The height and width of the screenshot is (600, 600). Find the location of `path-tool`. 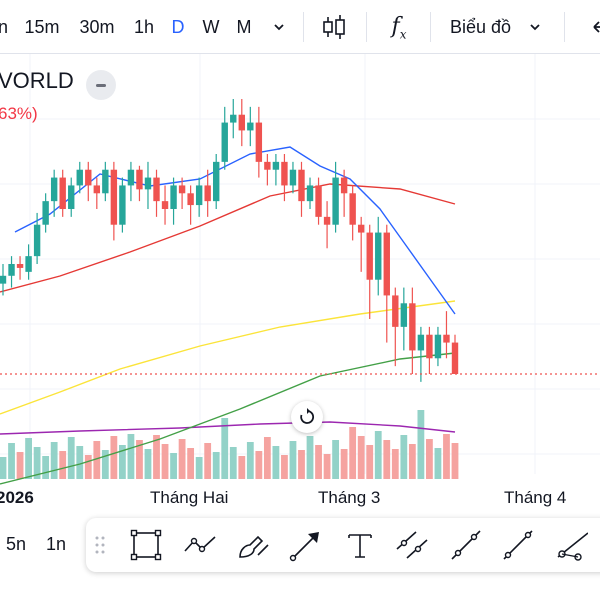

path-tool is located at coordinates (200, 545).